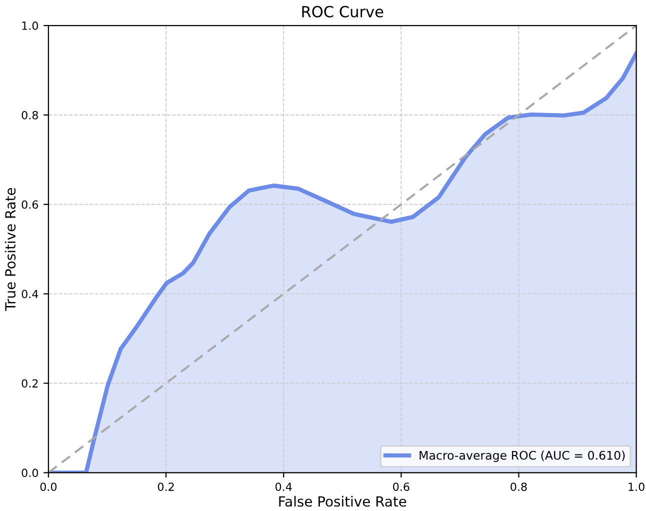  I want to click on x-tick-label: 0.6, so click(401, 486).